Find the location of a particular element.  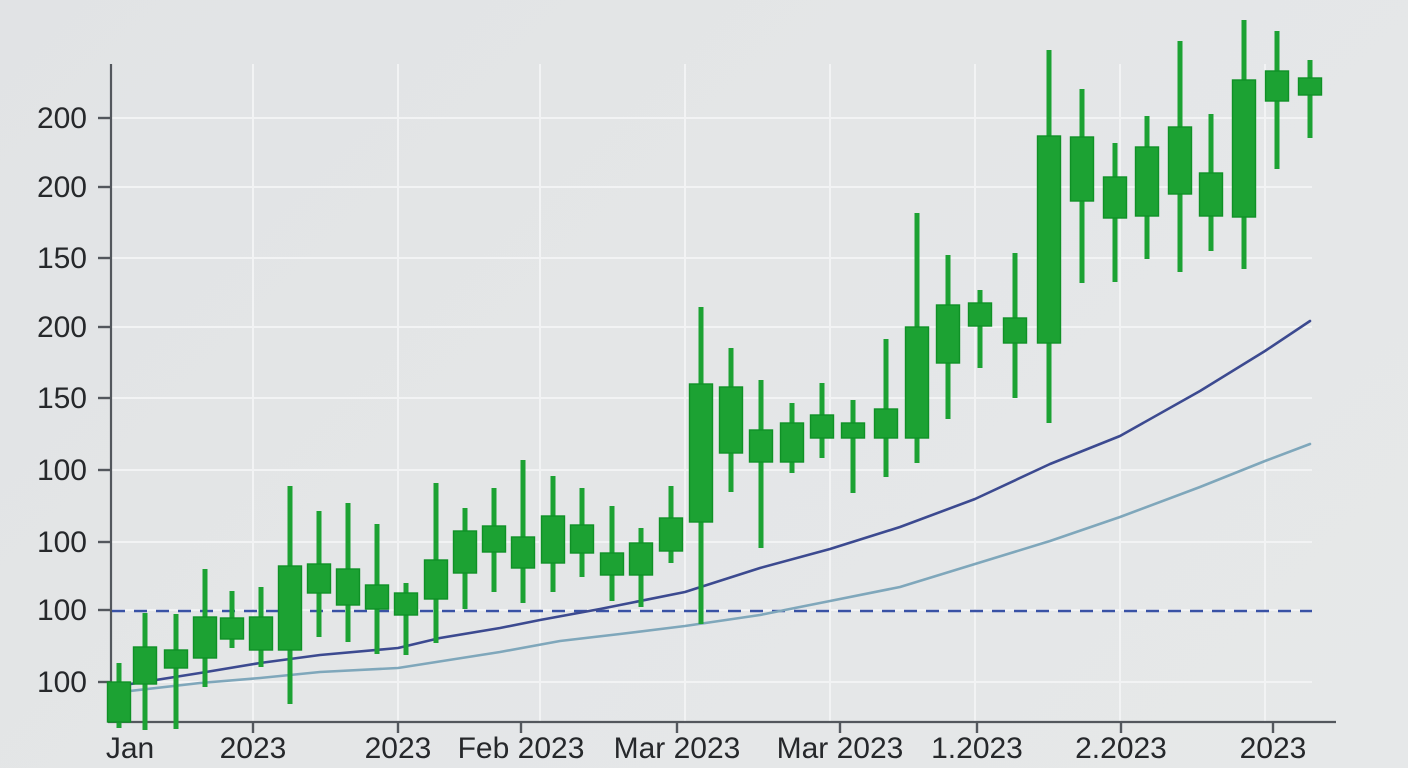

x-axis-label: 1.2023 is located at coordinates (977, 748).